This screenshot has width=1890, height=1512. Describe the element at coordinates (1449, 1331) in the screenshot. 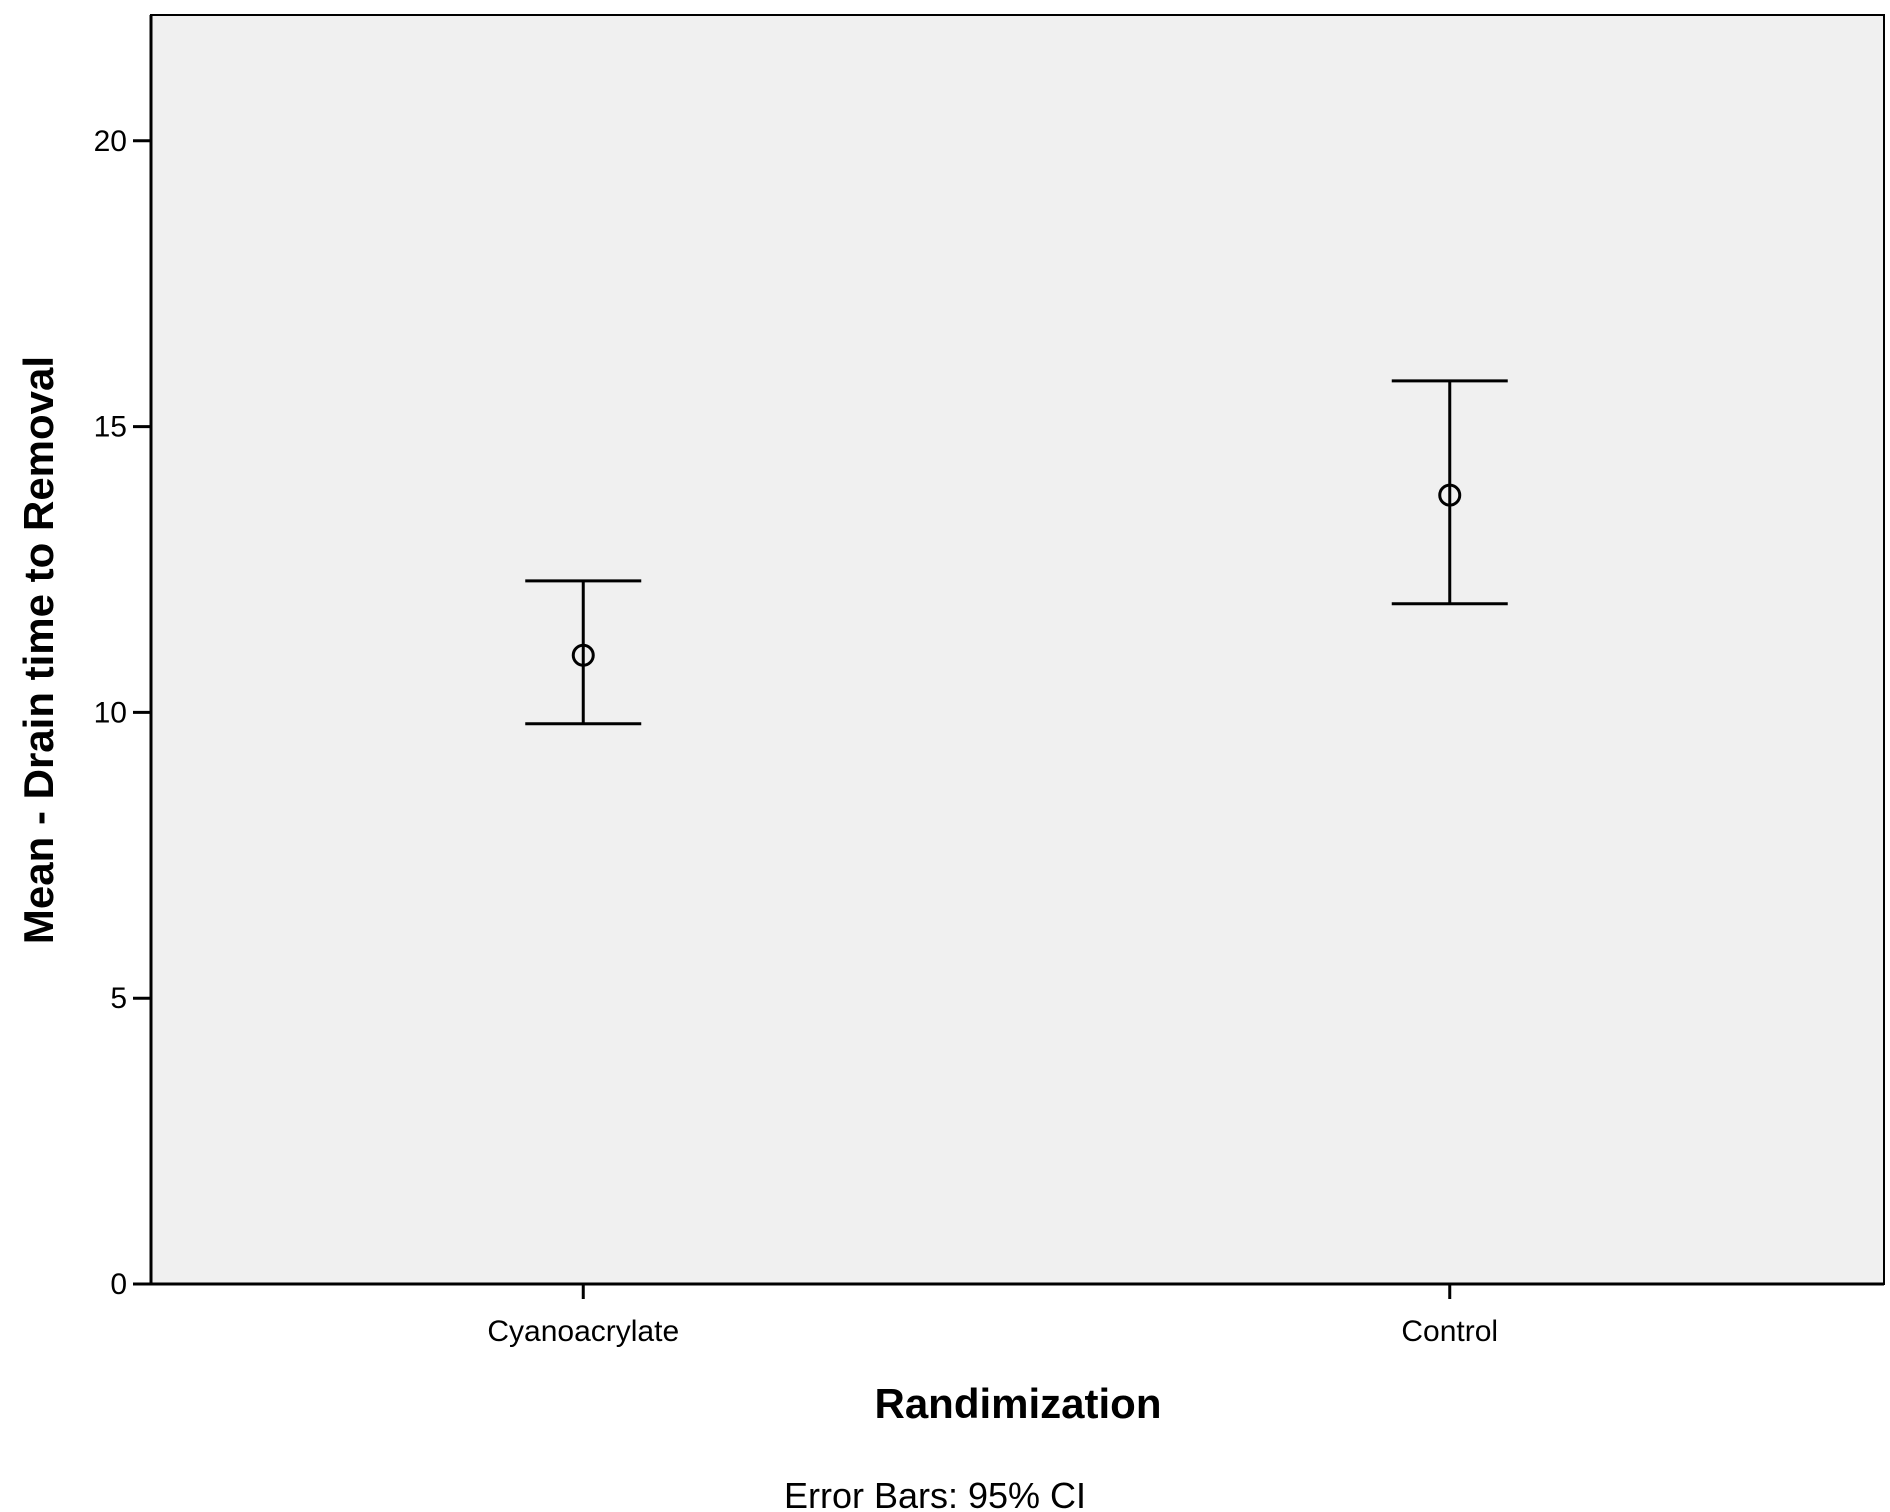

I see `x-tick-label: Control` at that location.